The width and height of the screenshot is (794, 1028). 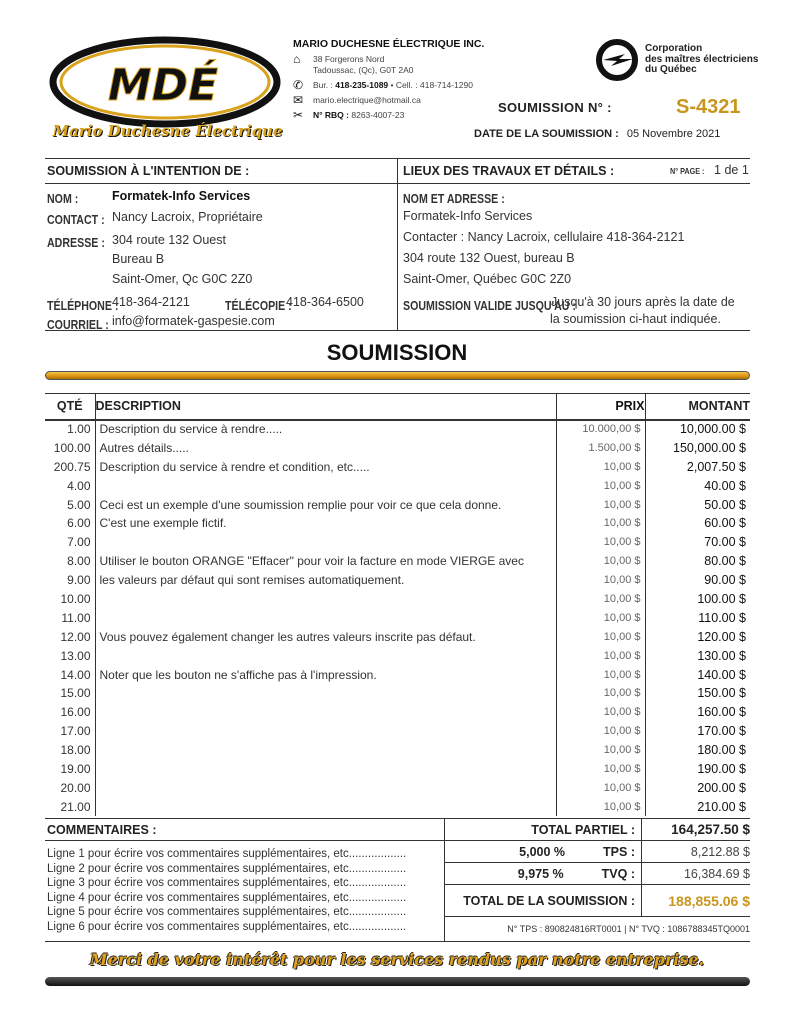 I want to click on cell-qty: 6.00, so click(x=70, y=523).